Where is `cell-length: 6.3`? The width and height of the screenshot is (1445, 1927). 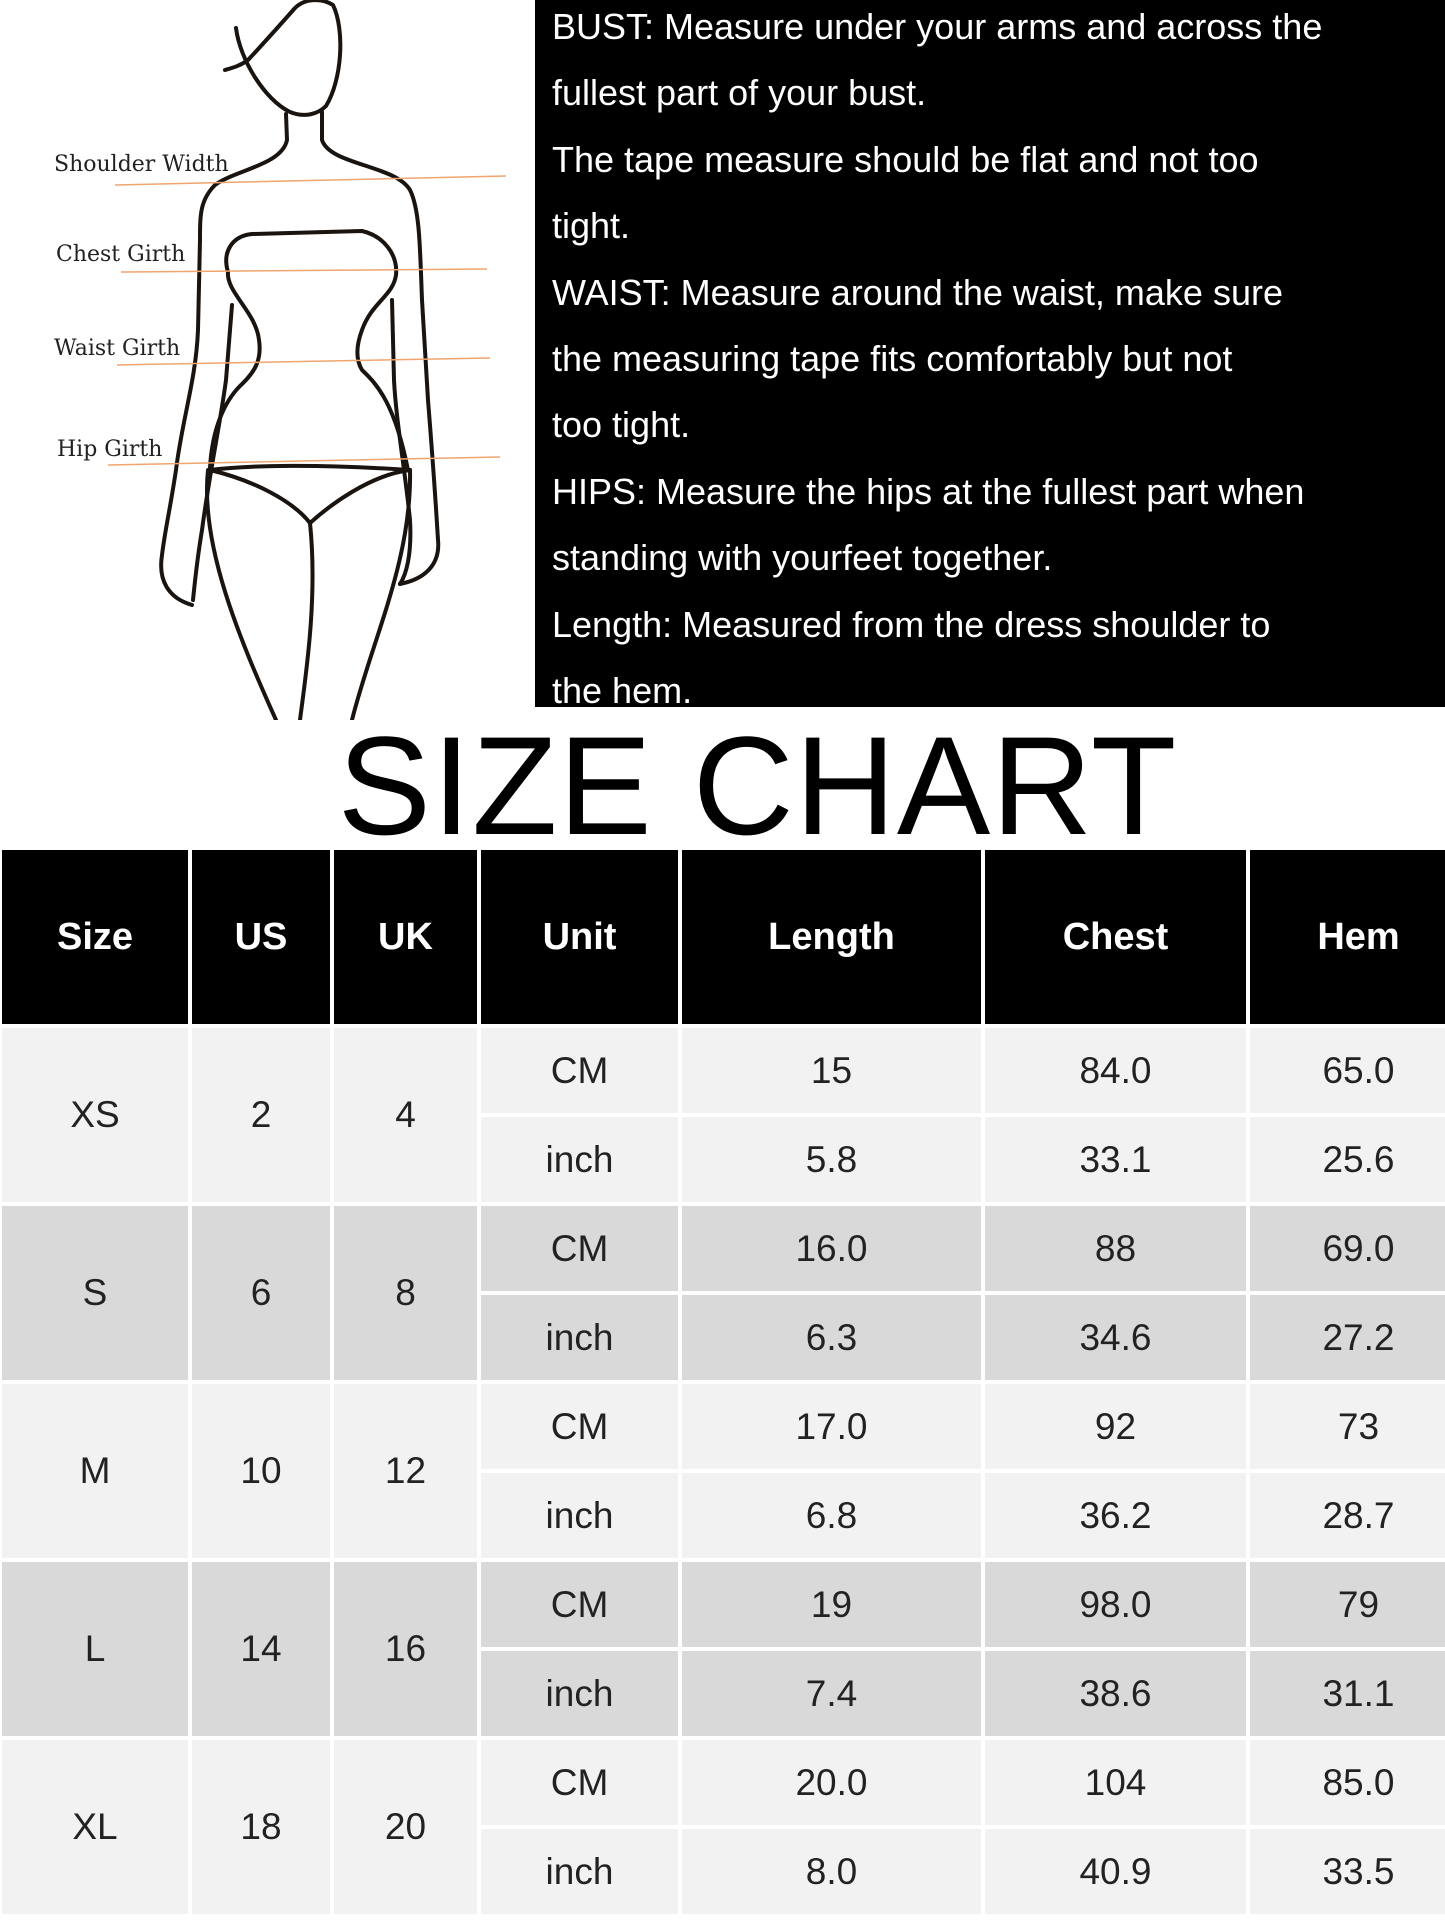 cell-length: 6.3 is located at coordinates (831, 1337).